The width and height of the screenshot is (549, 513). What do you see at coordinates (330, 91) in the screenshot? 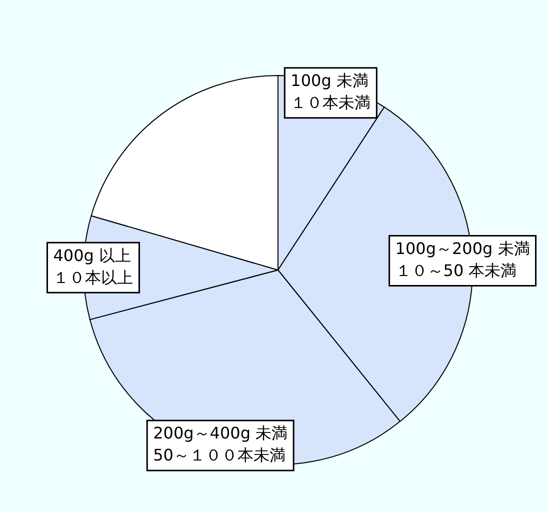
I see `slice-label: 100g 未満１０本未満` at bounding box center [330, 91].